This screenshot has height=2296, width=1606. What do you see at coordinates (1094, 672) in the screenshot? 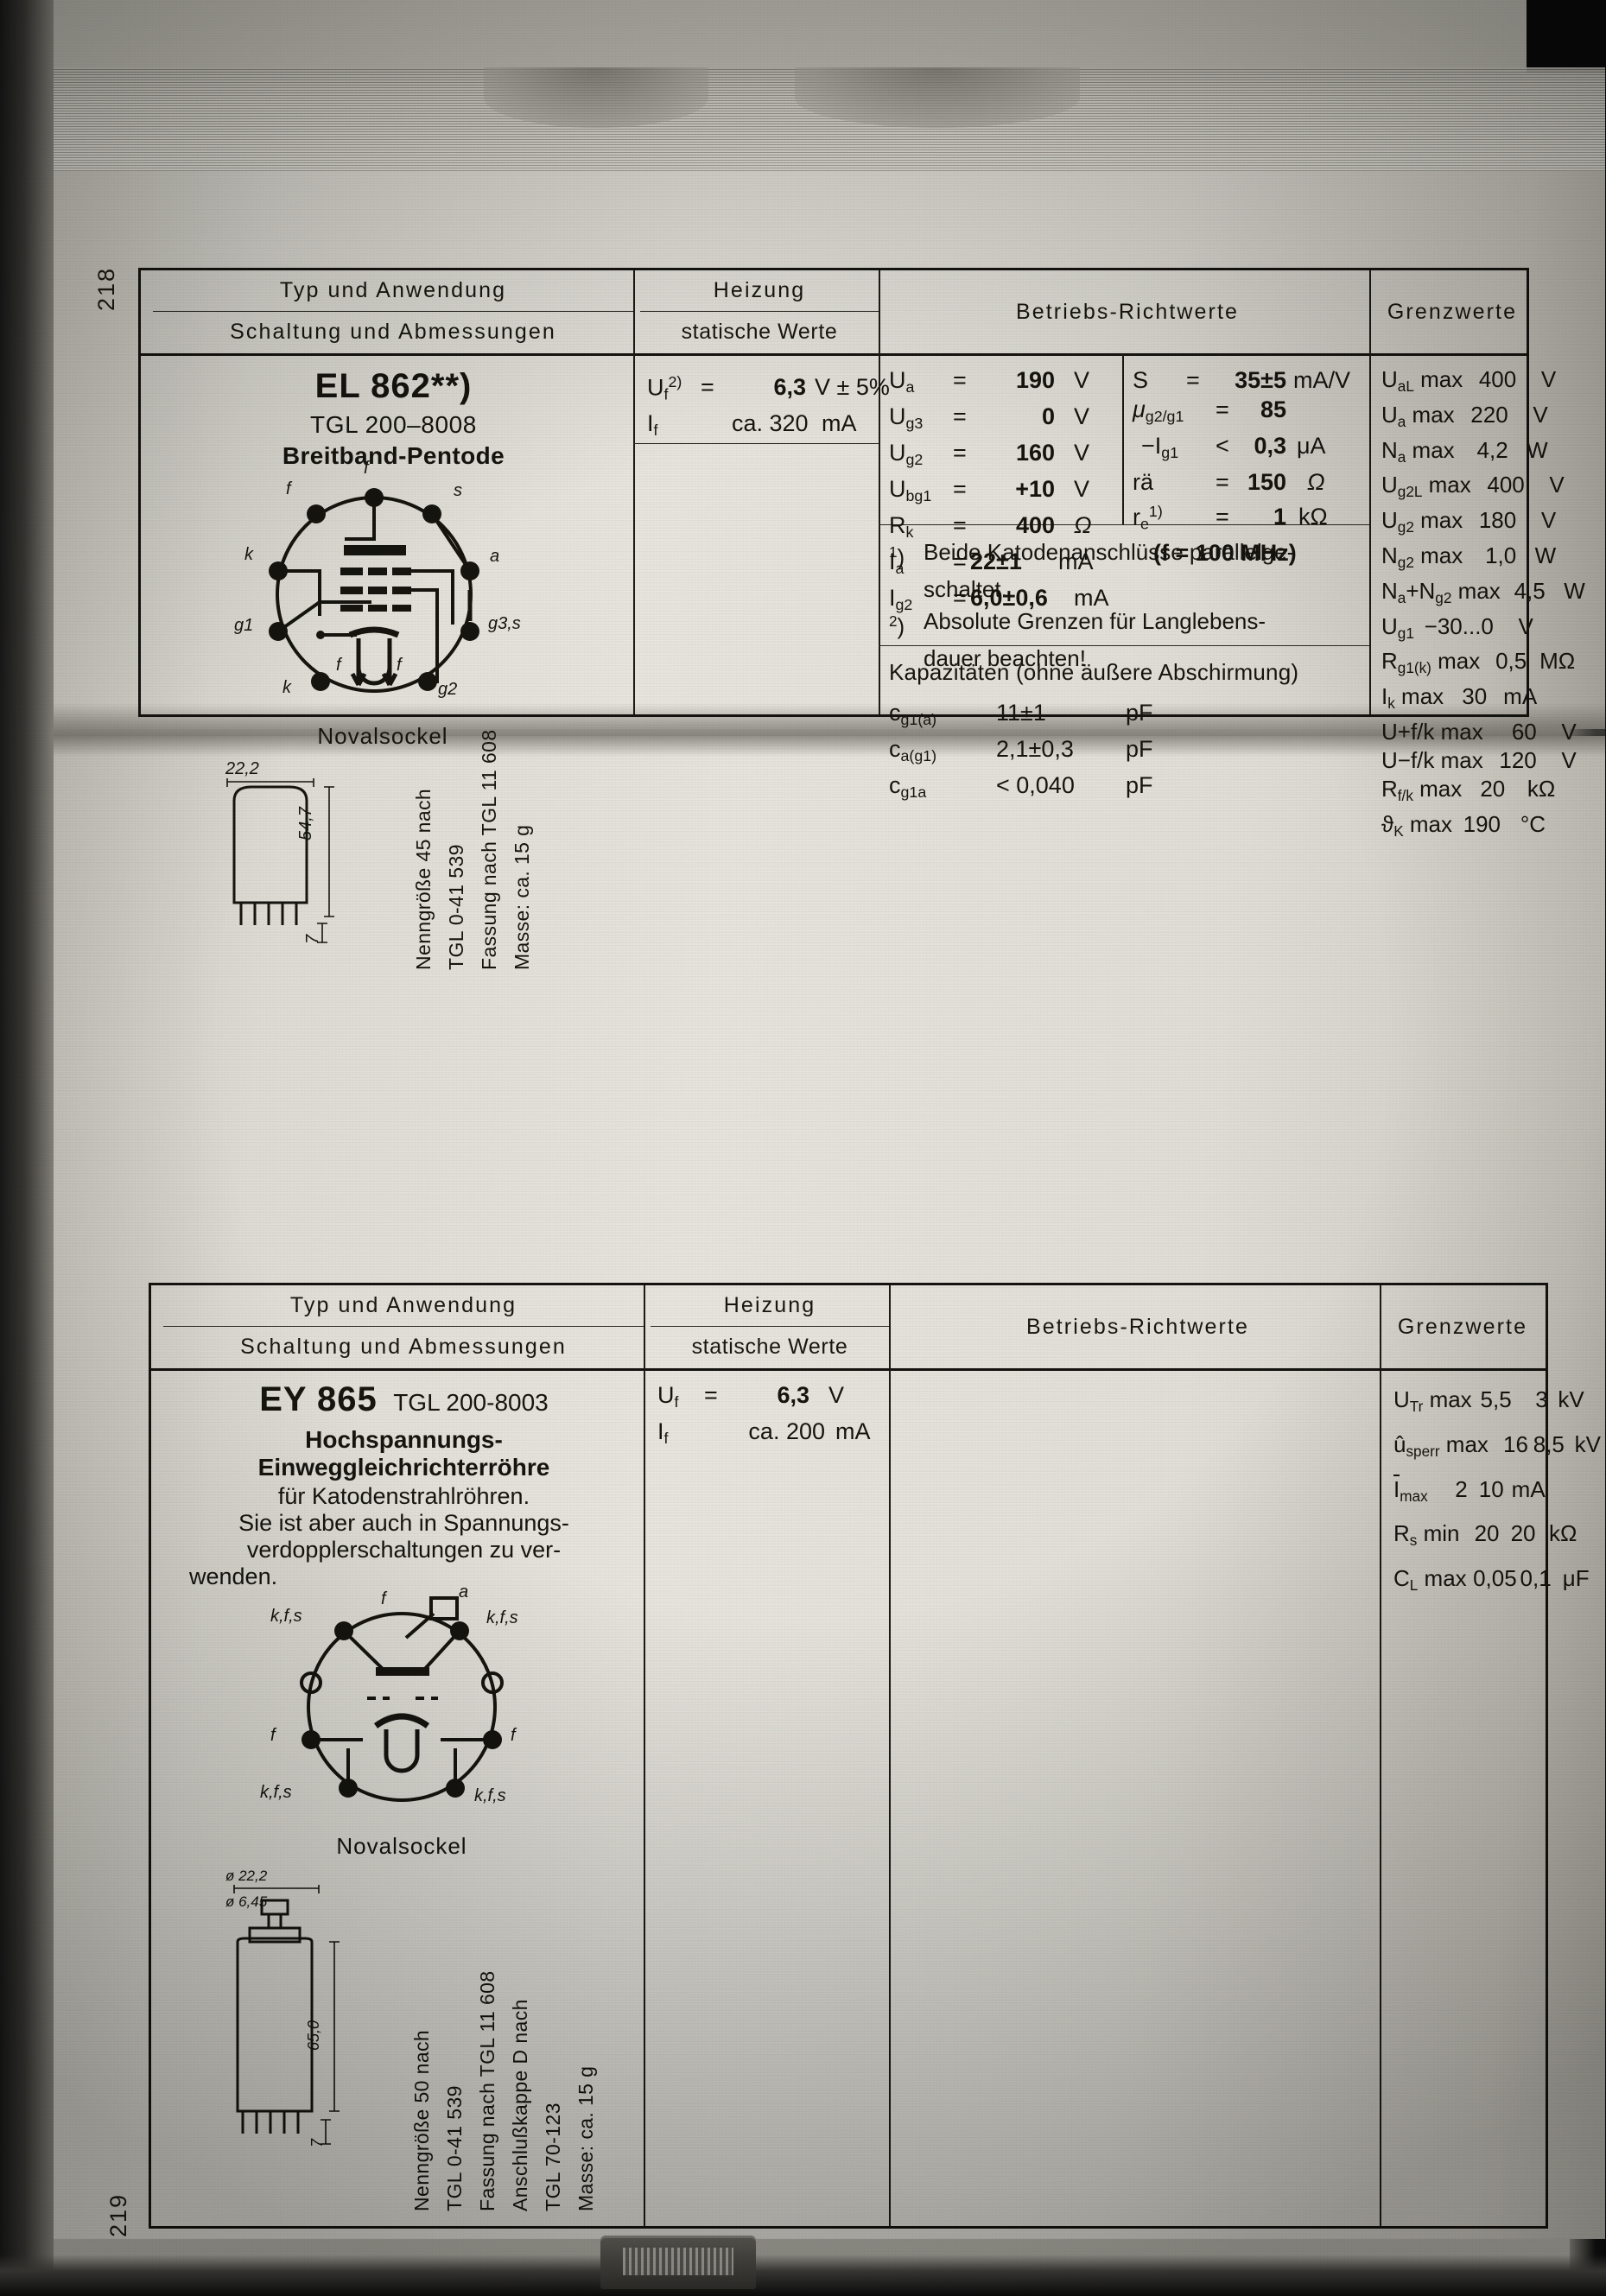
I see `capacitance-title: Kapazitäten (ohne äußere Abschirmung)` at bounding box center [1094, 672].